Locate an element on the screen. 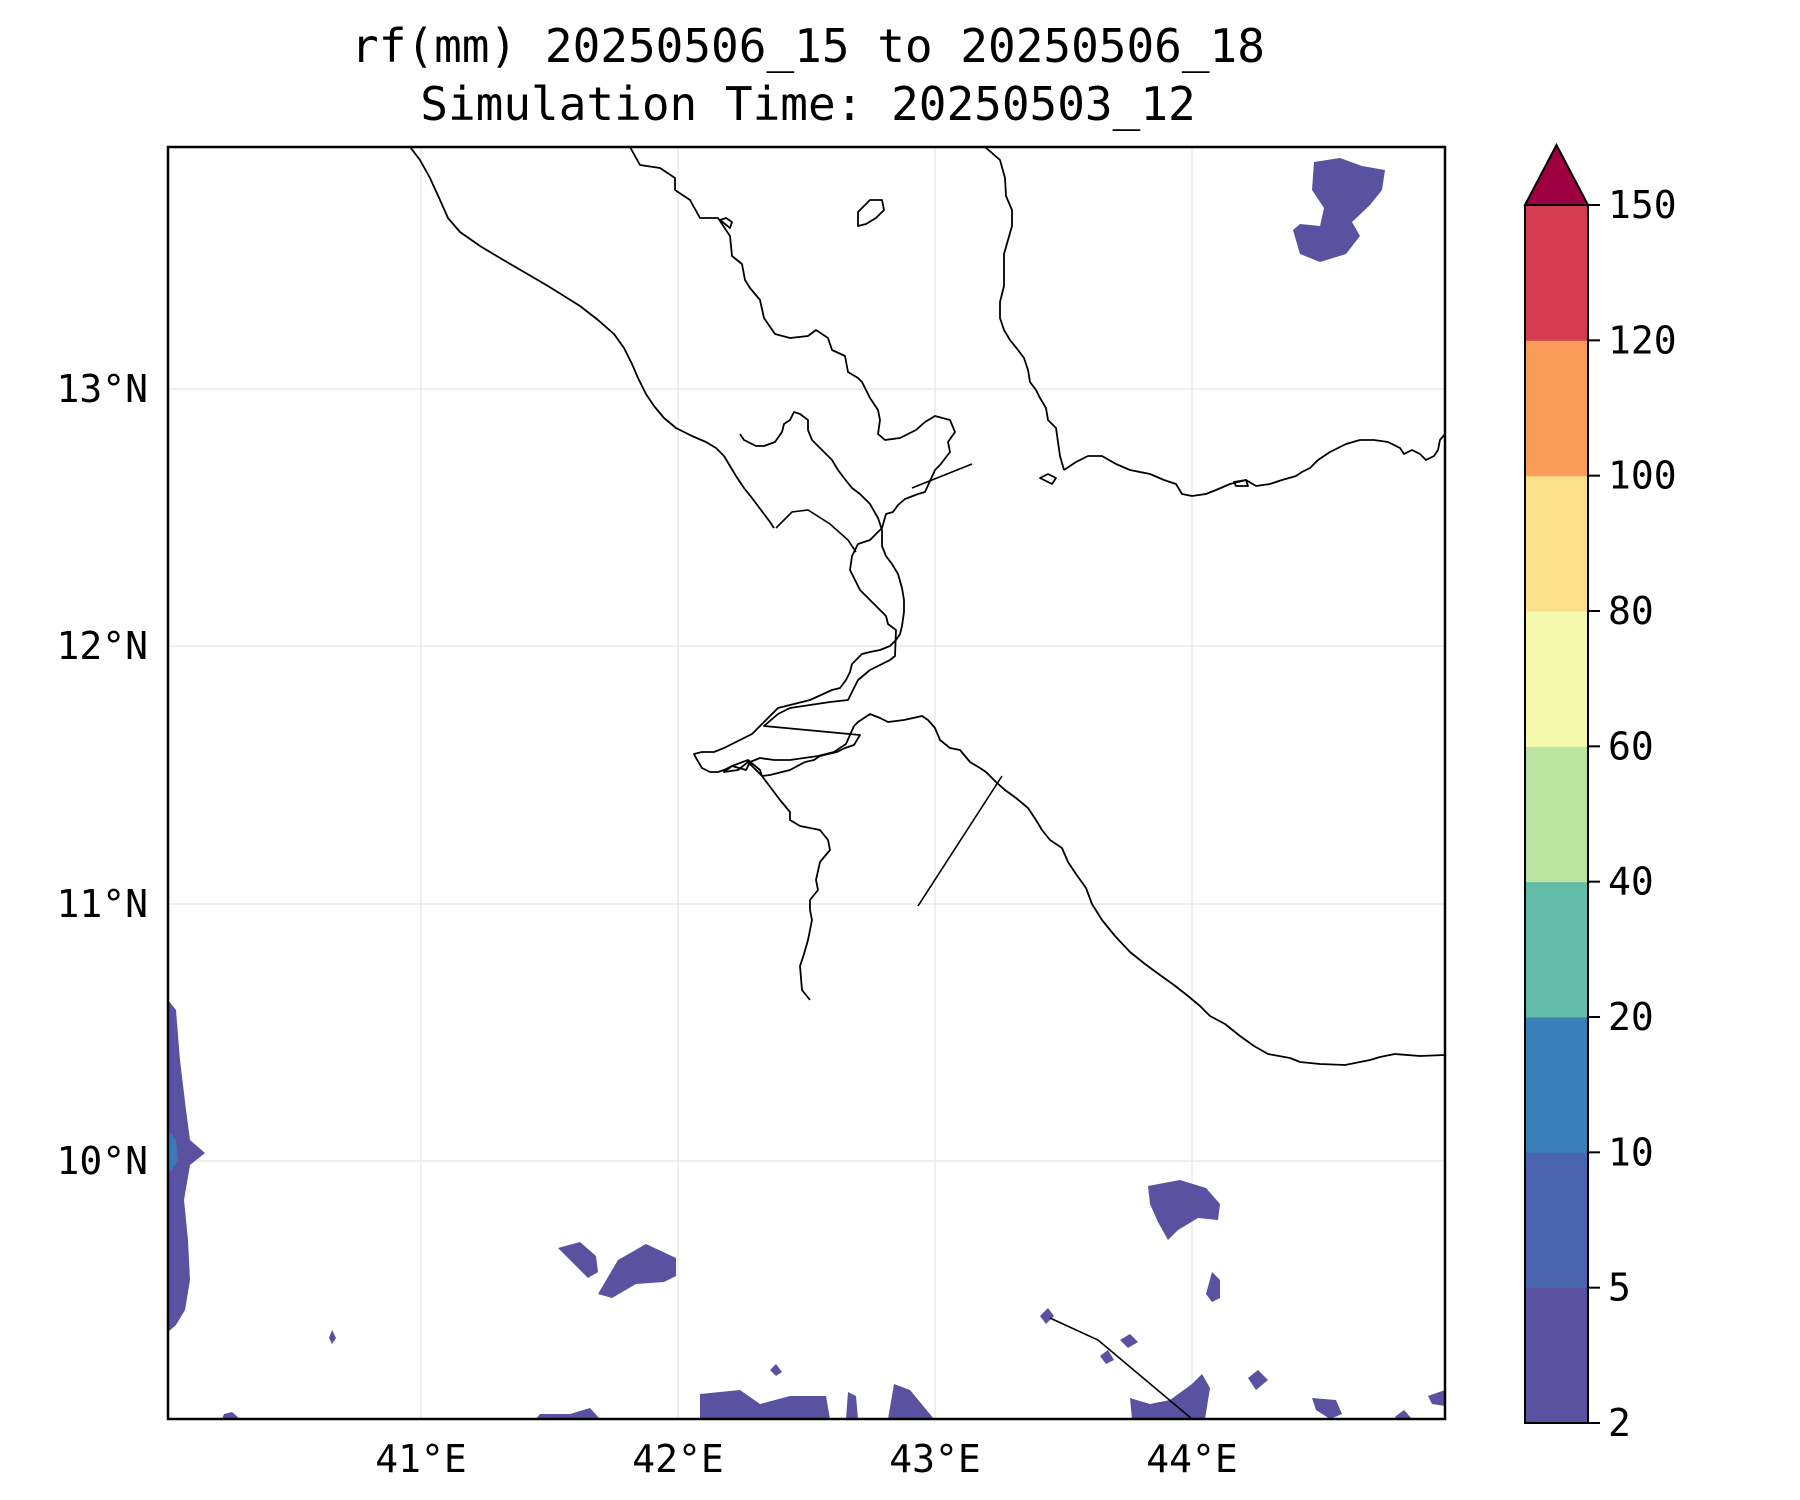 The image size is (1800, 1500). y-tick-label: 11°N is located at coordinates (102, 904).